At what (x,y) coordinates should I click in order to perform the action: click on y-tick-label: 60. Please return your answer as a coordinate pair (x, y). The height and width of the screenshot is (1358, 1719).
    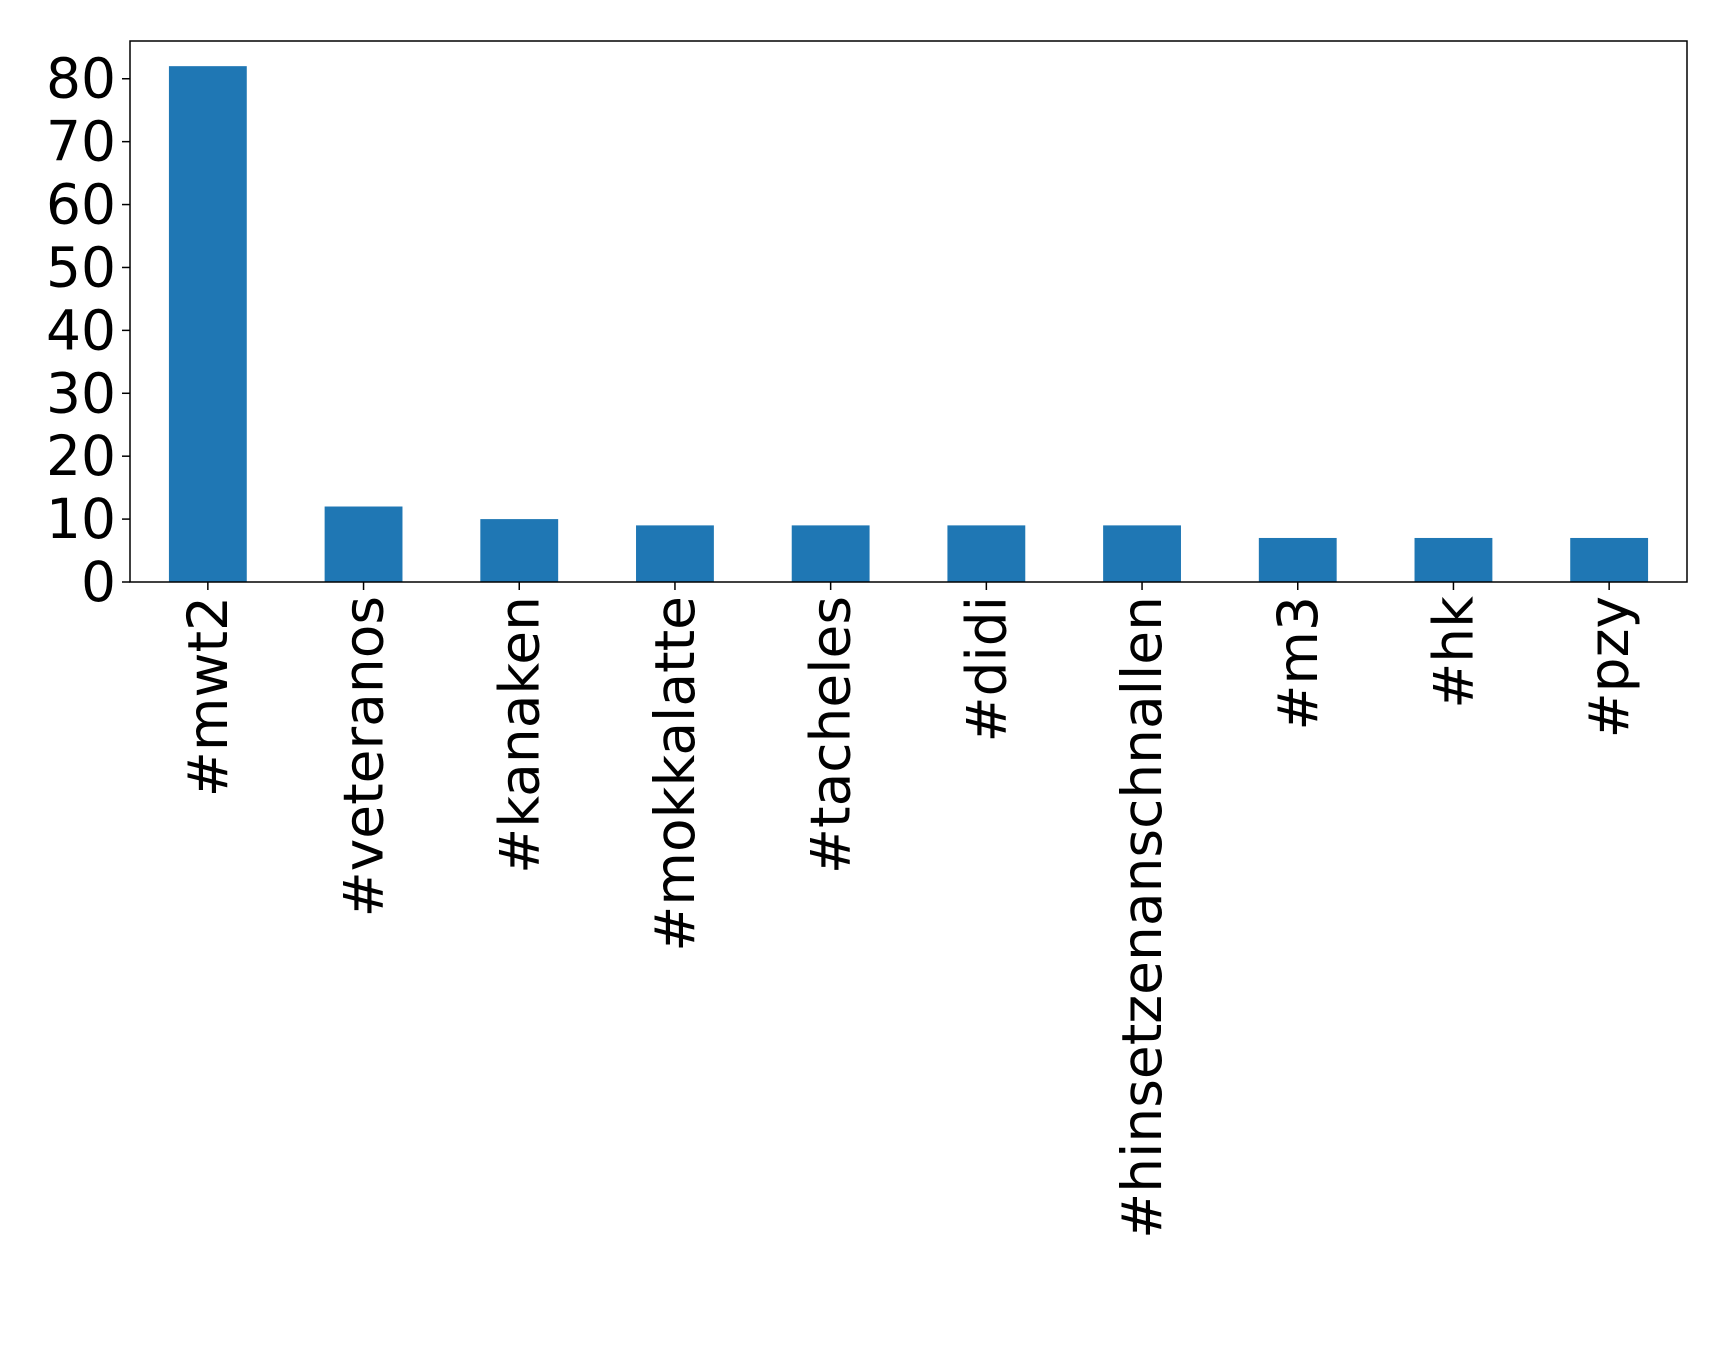
    Looking at the image, I should click on (81, 205).